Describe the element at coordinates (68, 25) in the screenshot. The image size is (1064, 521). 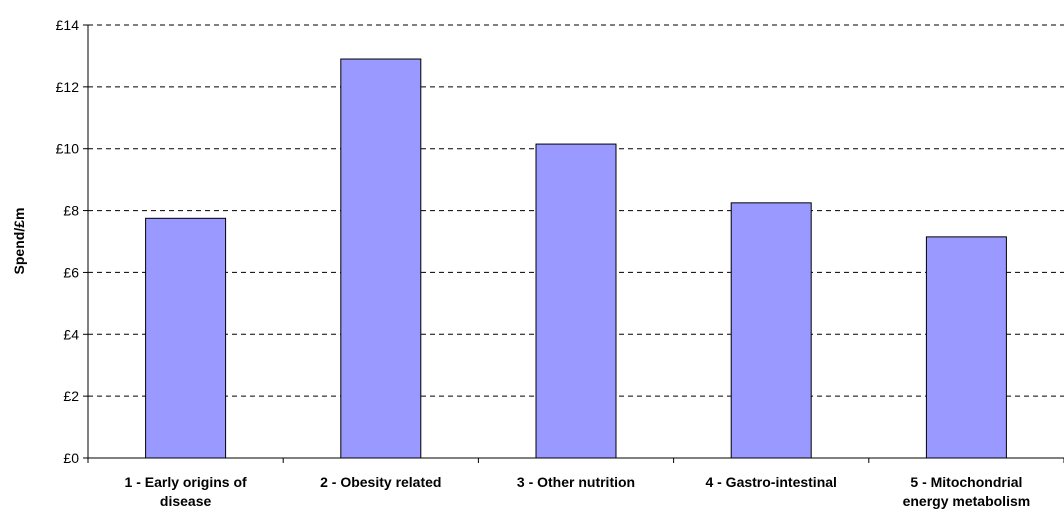
I see `y-tick-label: £14` at that location.